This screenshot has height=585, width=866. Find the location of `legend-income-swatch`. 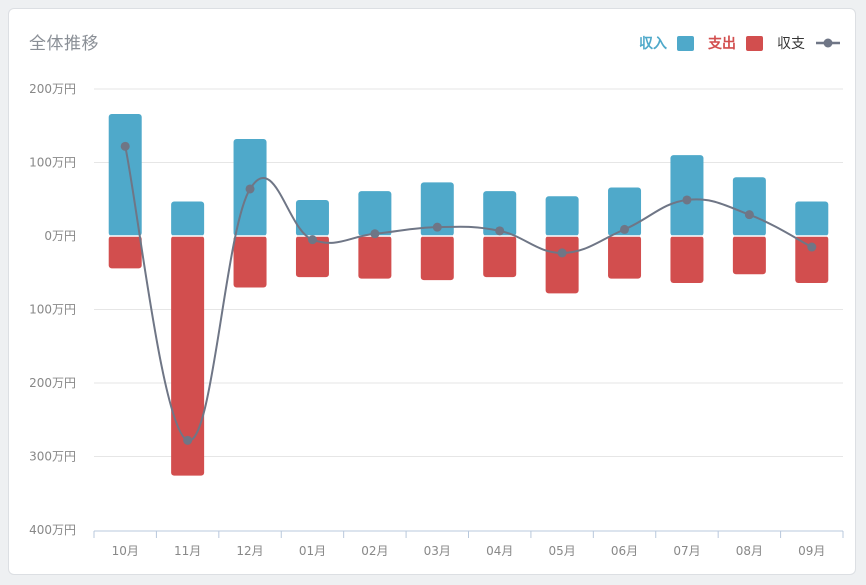

legend-income-swatch is located at coordinates (685, 43).